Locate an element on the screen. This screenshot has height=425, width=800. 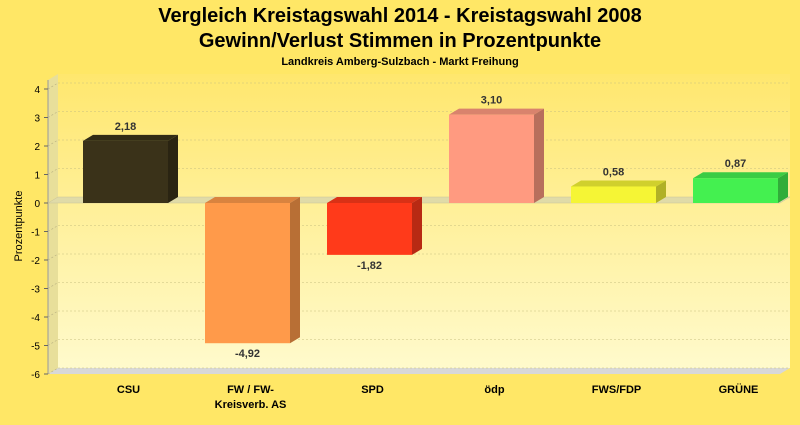
bar: 2,18 is located at coordinates (130, 162).